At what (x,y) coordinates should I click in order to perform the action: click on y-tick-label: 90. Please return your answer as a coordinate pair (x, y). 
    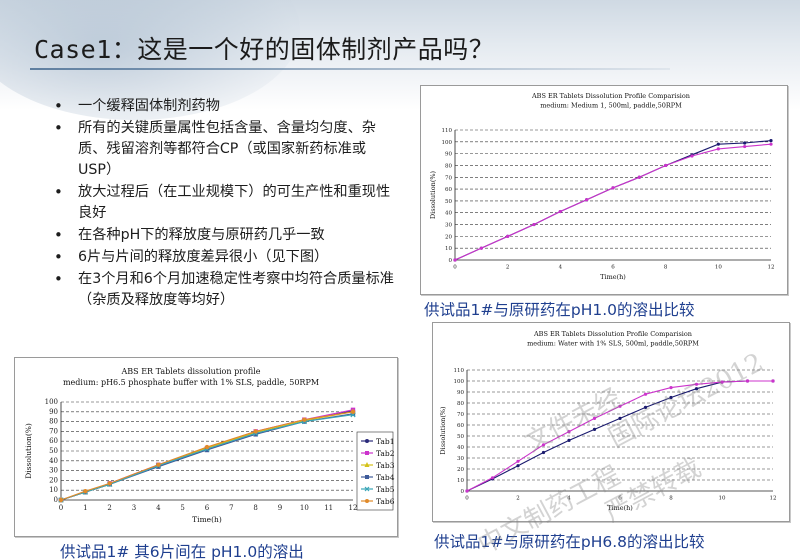
    Looking at the image, I should click on (460, 393).